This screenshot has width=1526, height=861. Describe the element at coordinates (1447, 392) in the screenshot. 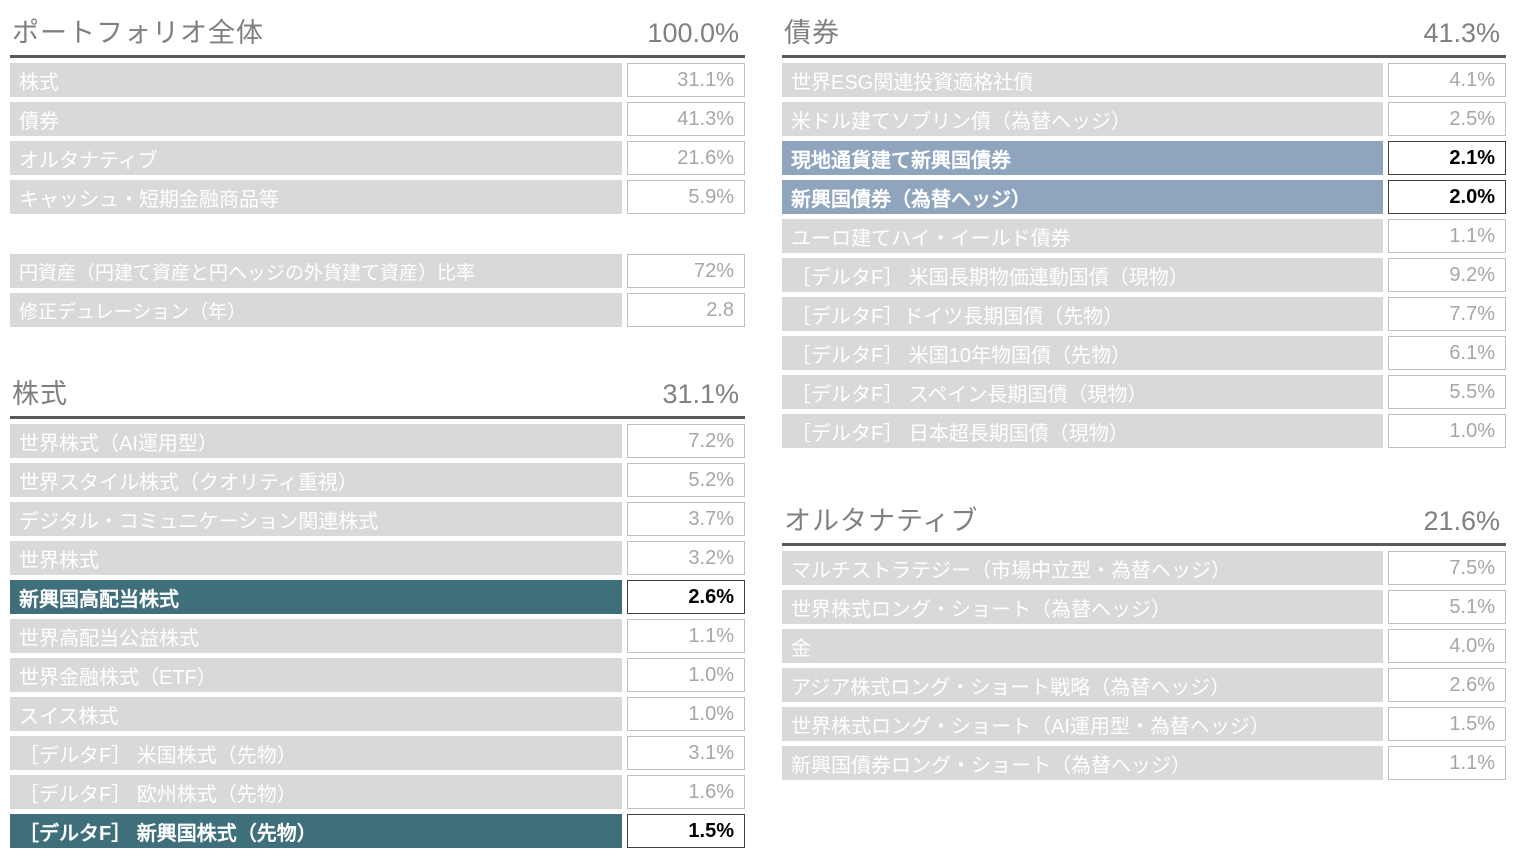

I see `row-value: 5.5%` at that location.